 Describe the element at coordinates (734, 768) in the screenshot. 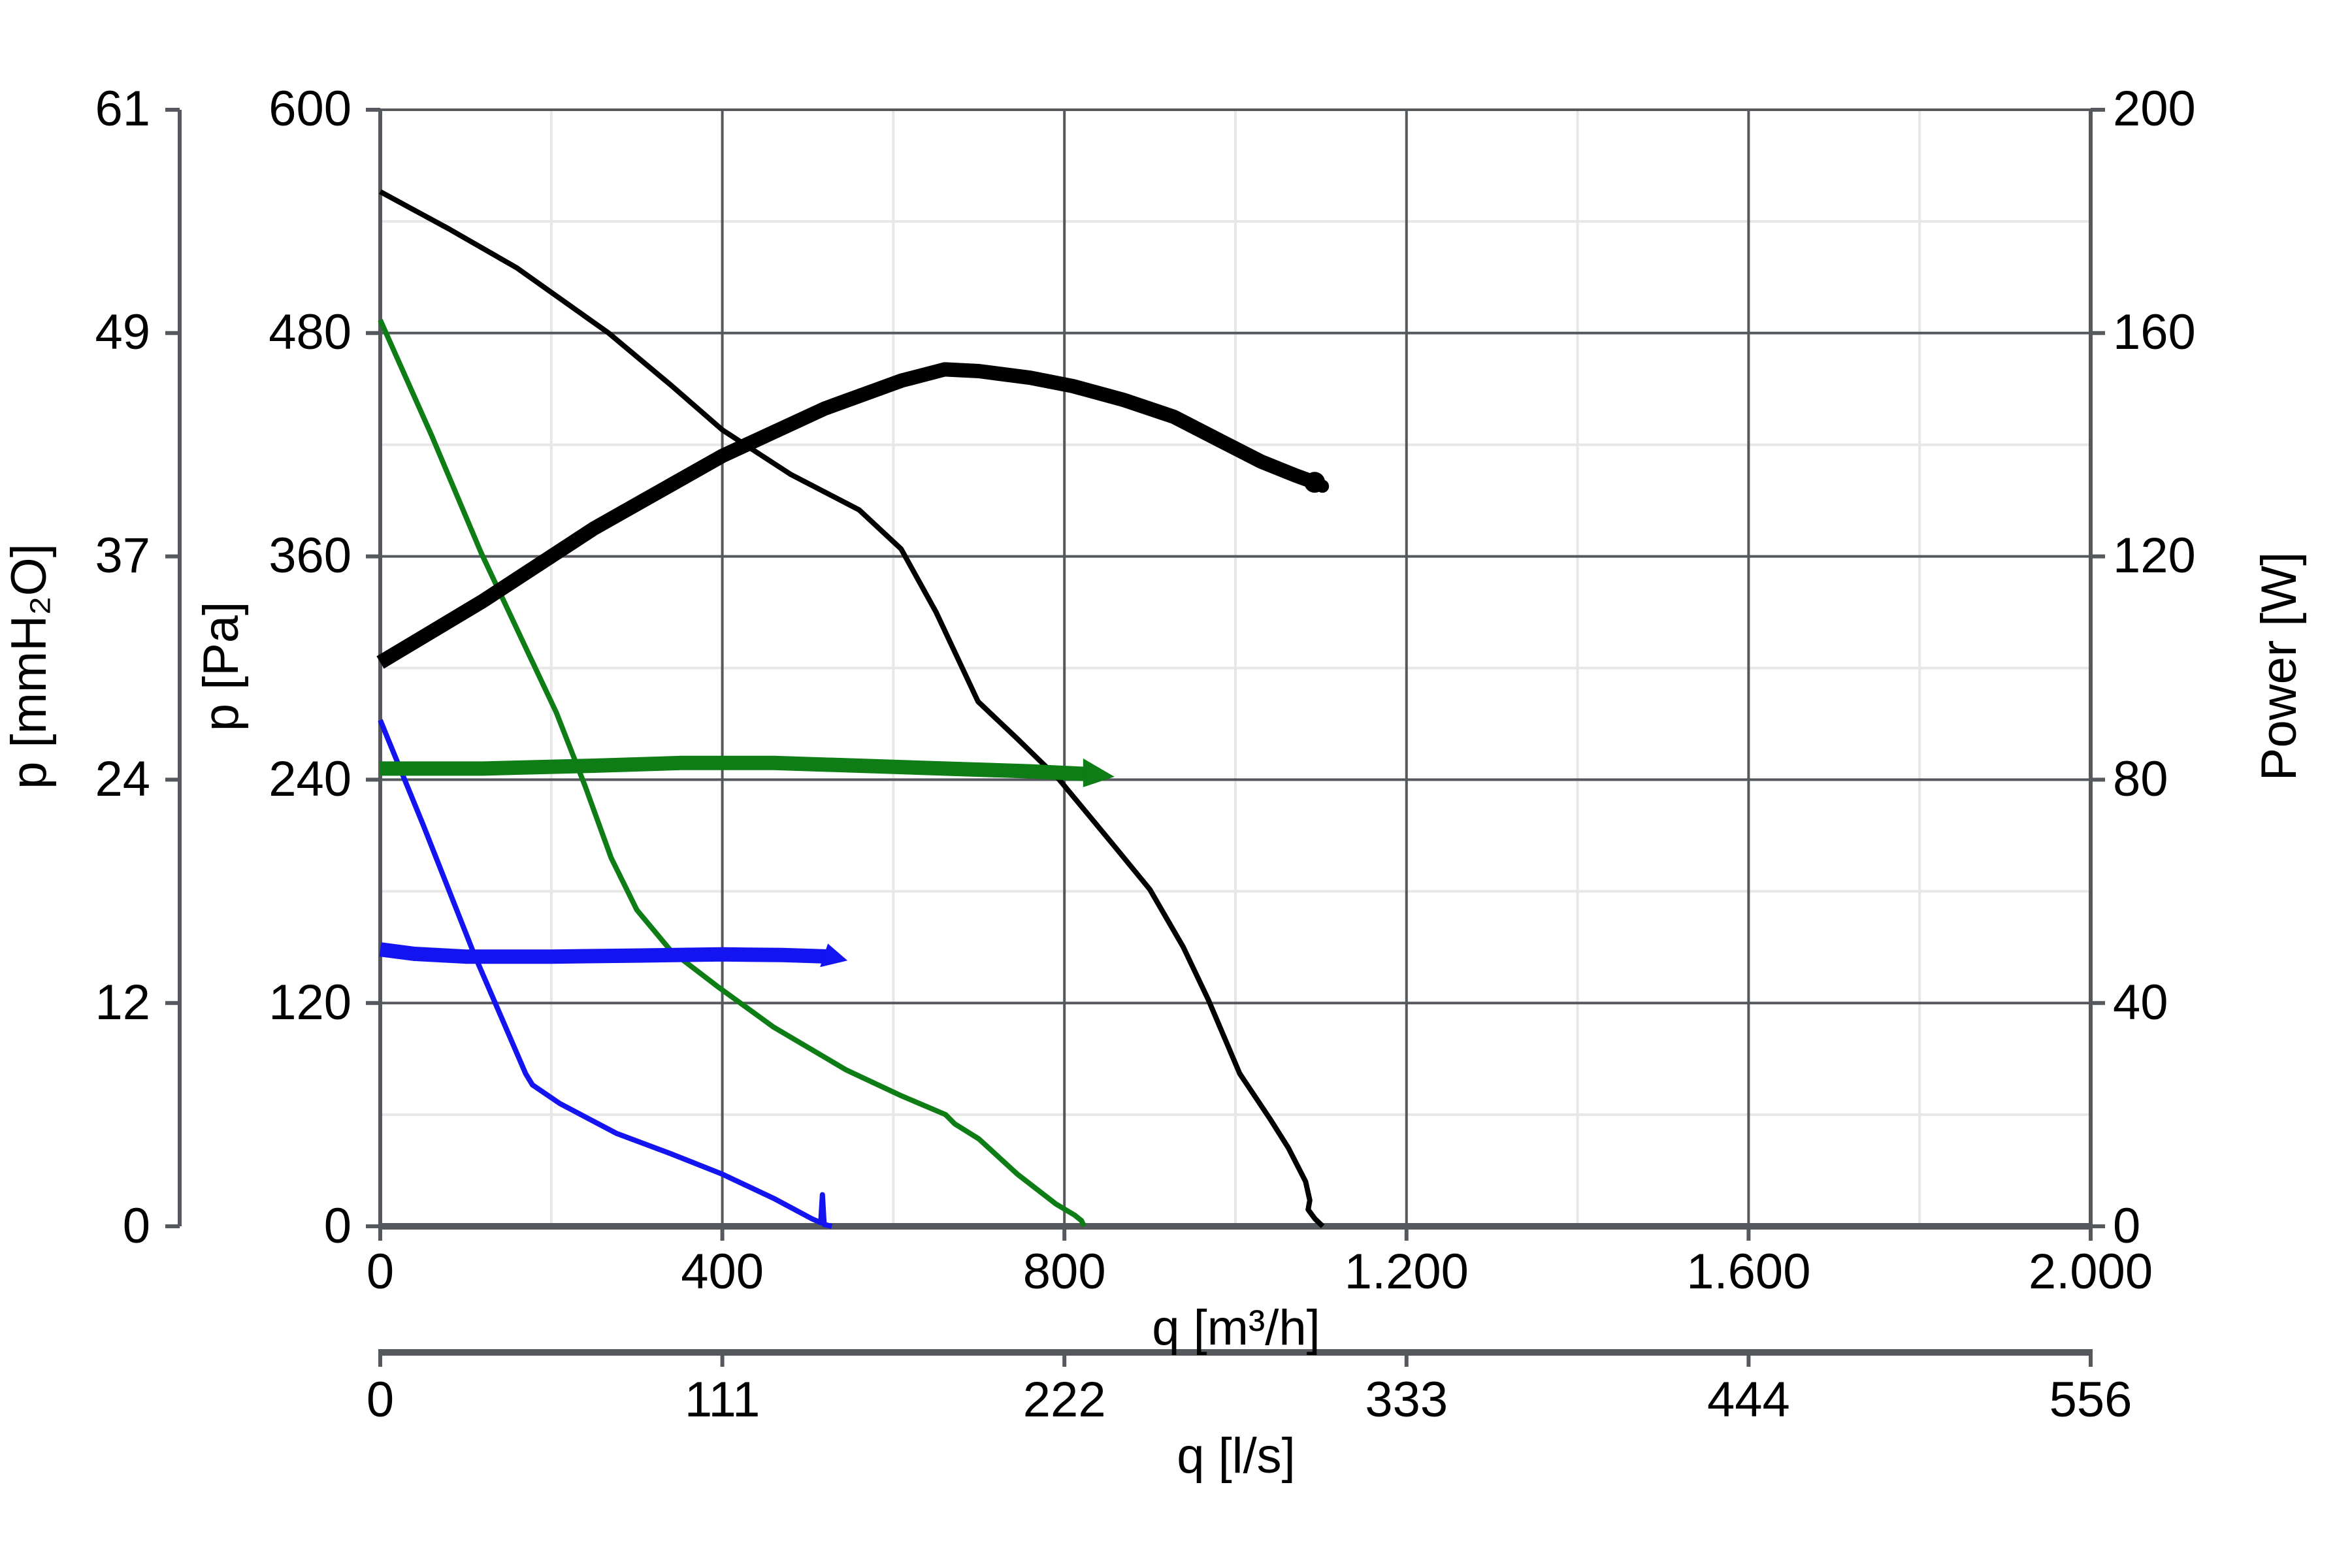

I see `power-curve-mid-speed` at that location.